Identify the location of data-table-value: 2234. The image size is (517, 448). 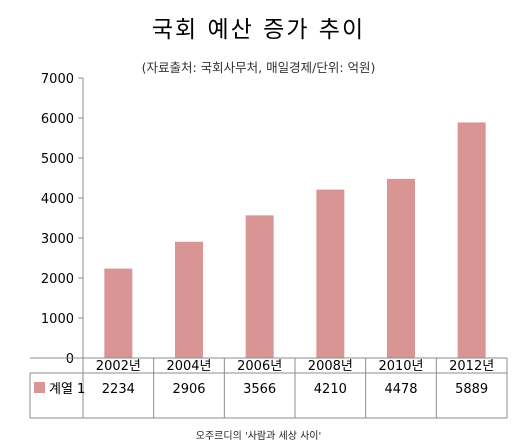
(118, 389).